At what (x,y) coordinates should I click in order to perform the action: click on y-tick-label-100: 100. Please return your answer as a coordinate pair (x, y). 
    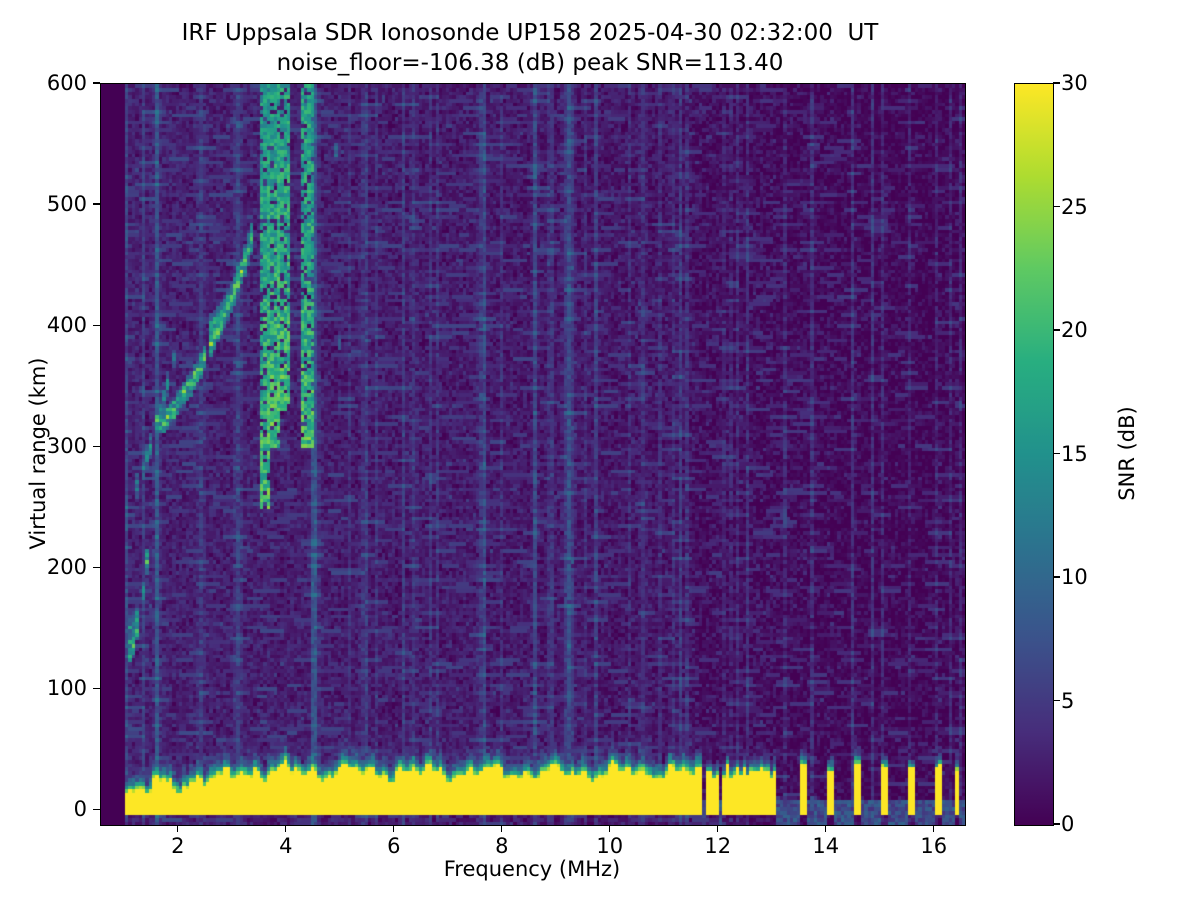
    Looking at the image, I should click on (66, 688).